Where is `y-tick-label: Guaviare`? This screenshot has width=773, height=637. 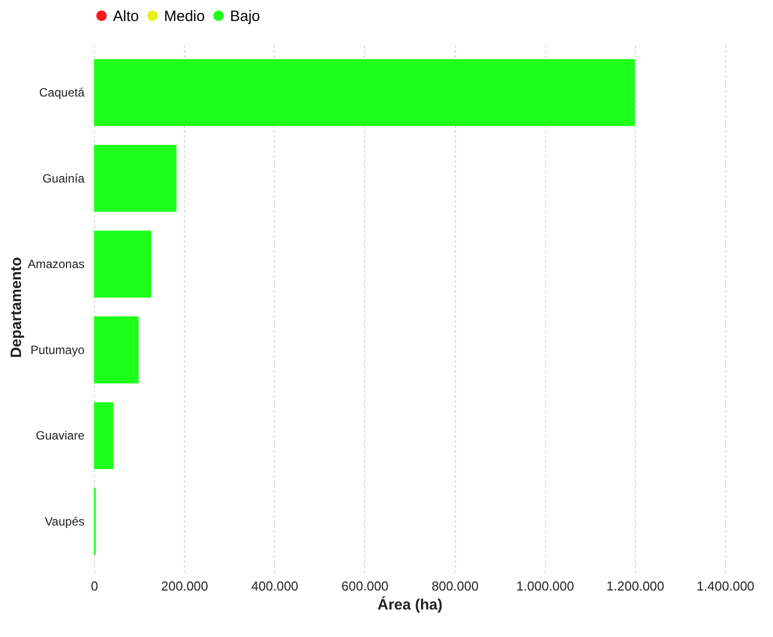 y-tick-label: Guaviare is located at coordinates (60, 435).